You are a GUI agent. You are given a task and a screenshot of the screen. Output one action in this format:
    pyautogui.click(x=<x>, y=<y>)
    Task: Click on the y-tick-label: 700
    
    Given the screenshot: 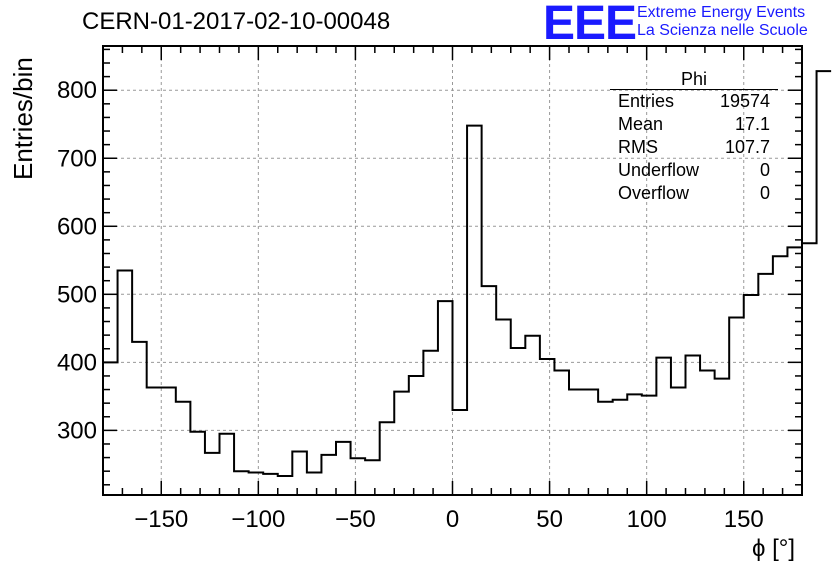 What is the action you would take?
    pyautogui.click(x=77, y=158)
    